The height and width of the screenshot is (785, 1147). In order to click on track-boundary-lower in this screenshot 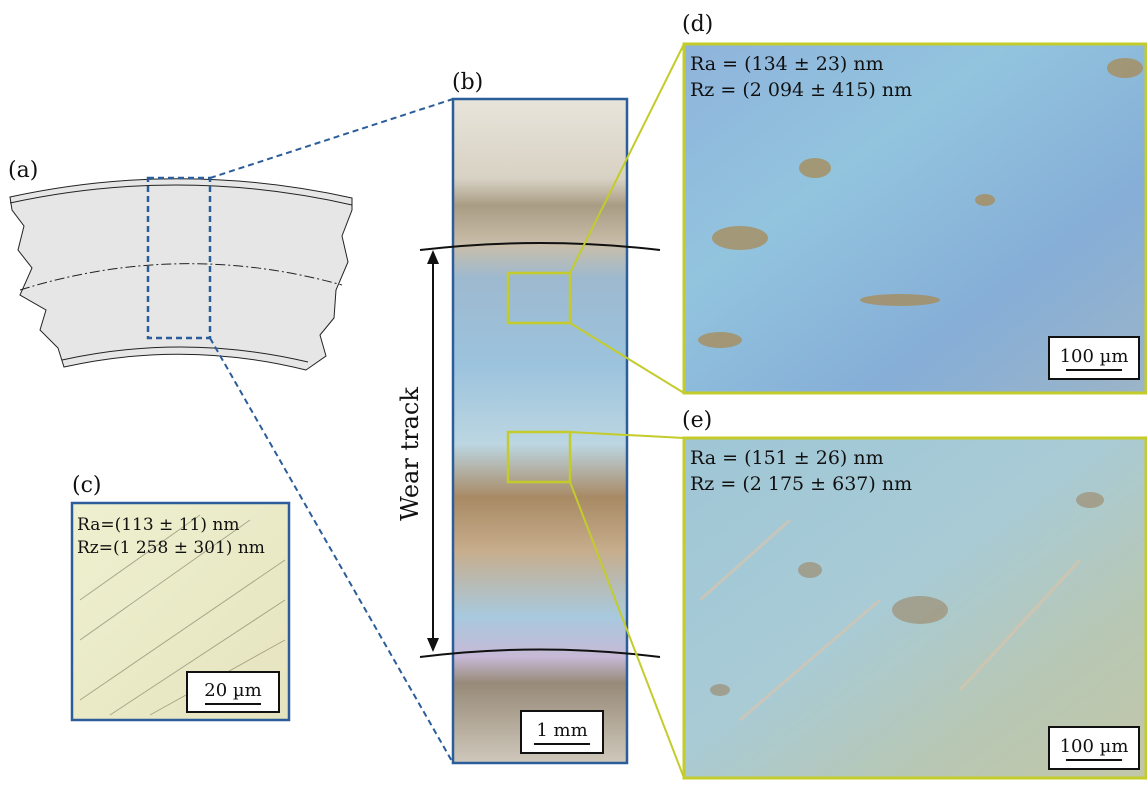, I will do `click(540, 653)`.